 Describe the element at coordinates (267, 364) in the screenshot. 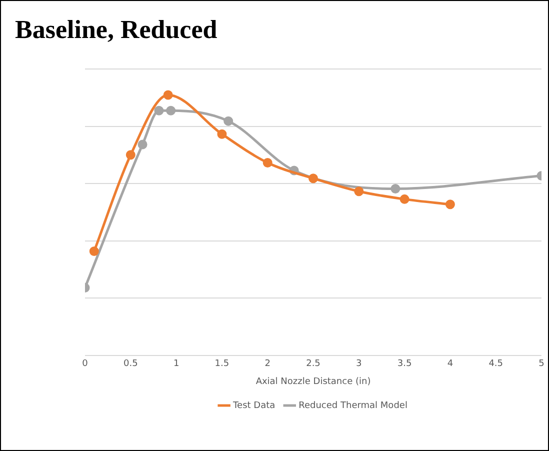

I see `x-tick-label: 2` at that location.